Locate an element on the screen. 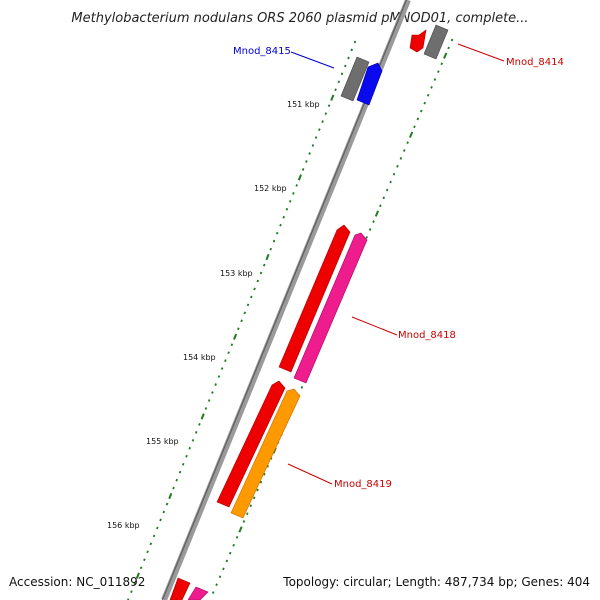 The height and width of the screenshot is (600, 600). accession-text: Accession: NC_011892 is located at coordinates (77, 582).